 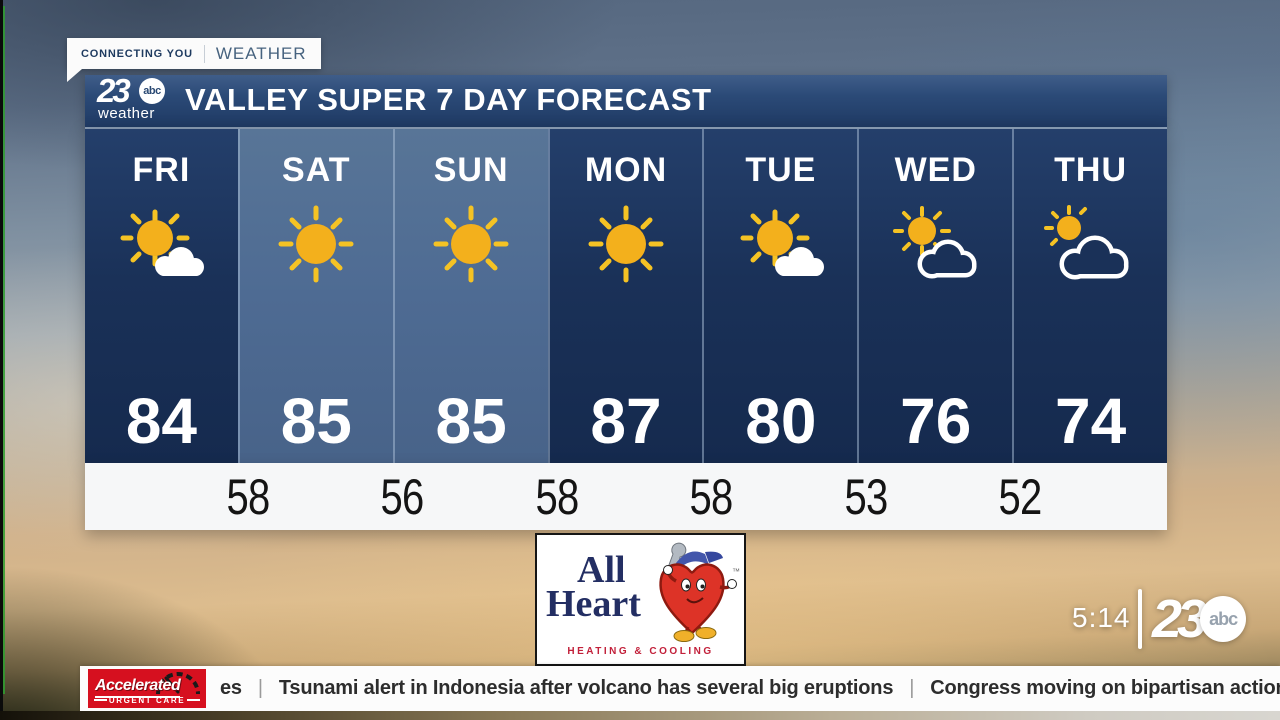 I want to click on low-temp: 56, so click(x=402, y=496).